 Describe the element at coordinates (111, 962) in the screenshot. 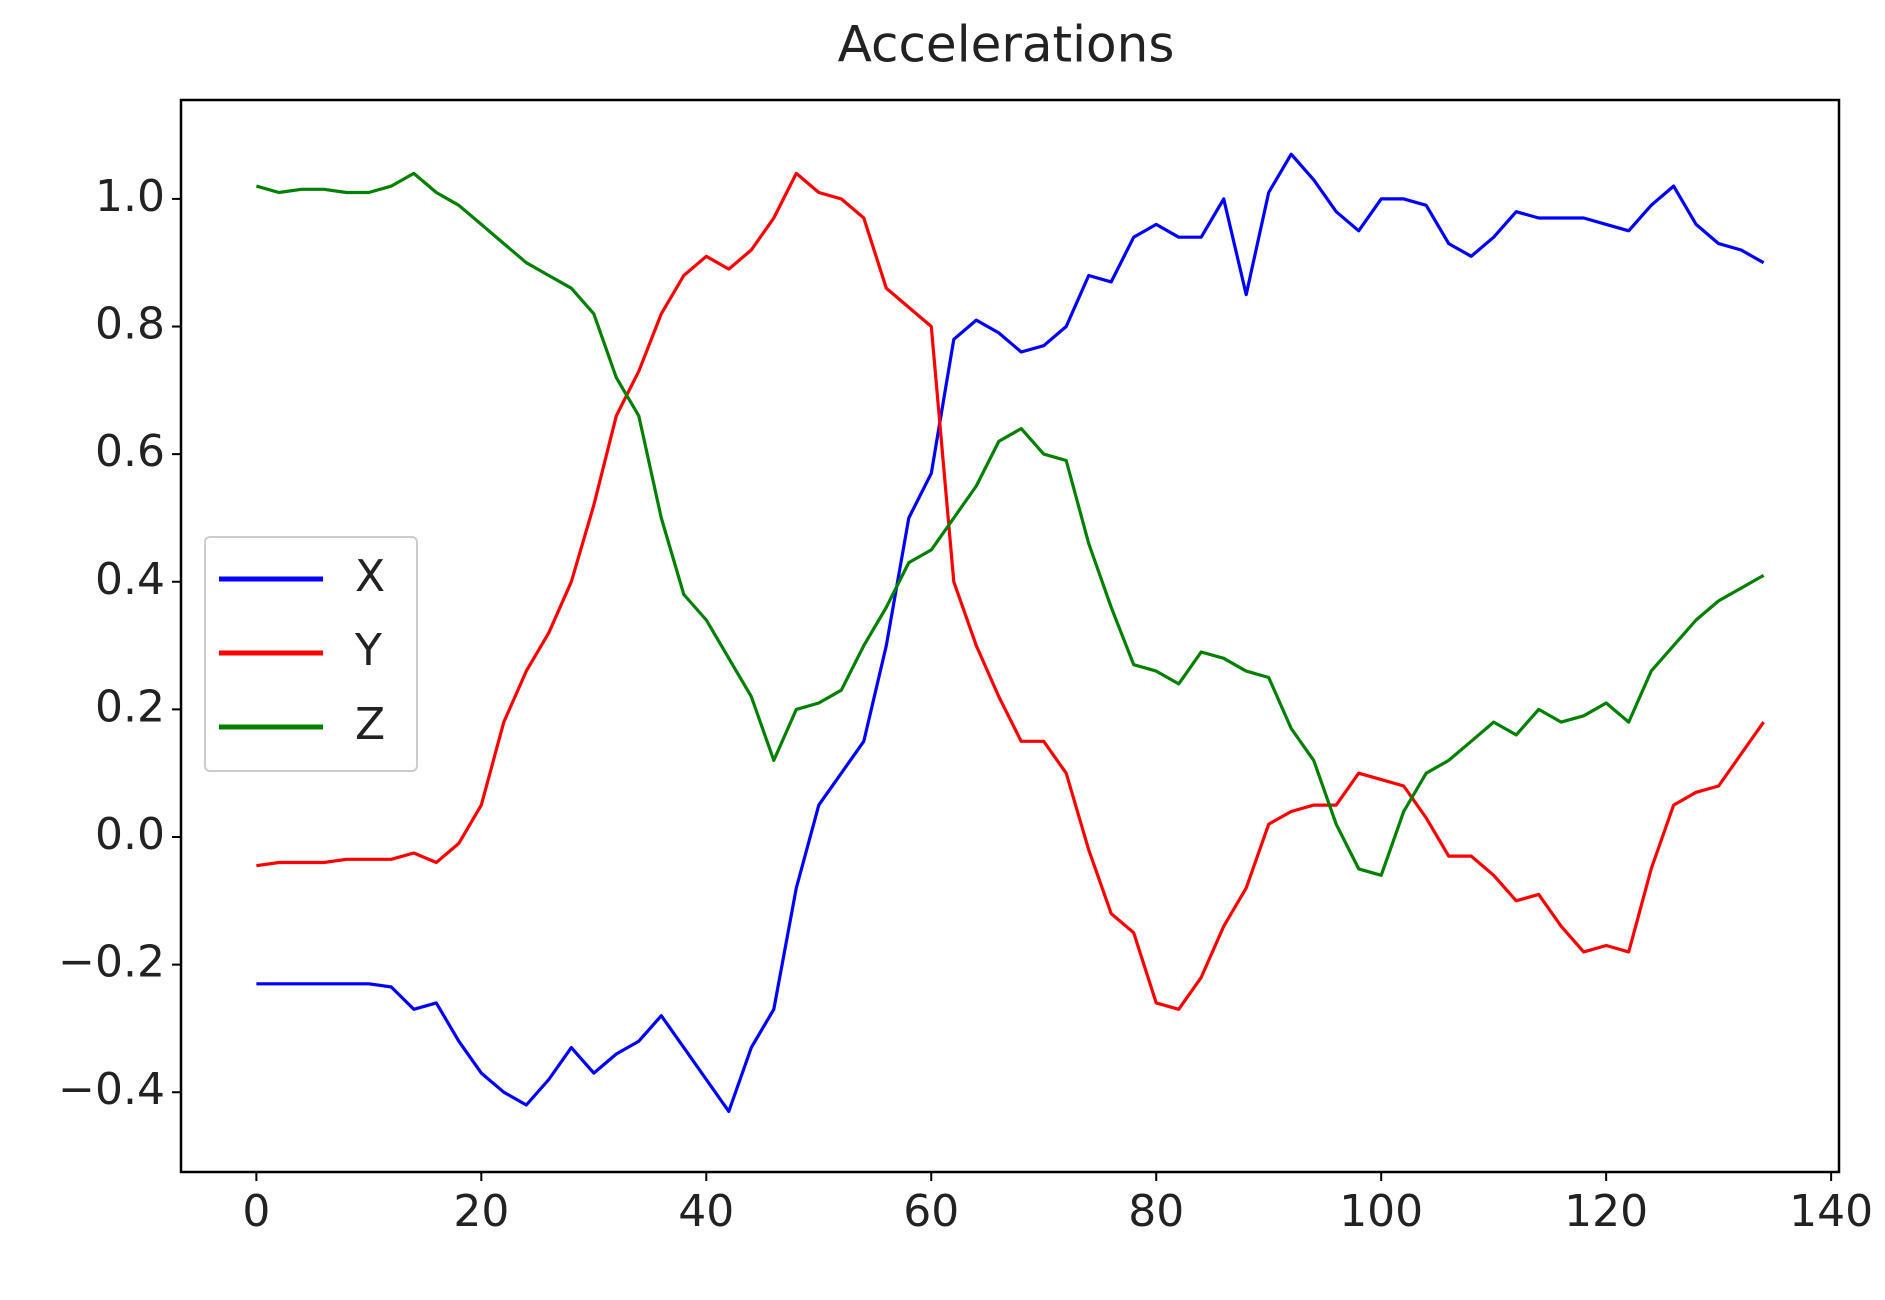

I see `y-tick-label: −0.2` at that location.